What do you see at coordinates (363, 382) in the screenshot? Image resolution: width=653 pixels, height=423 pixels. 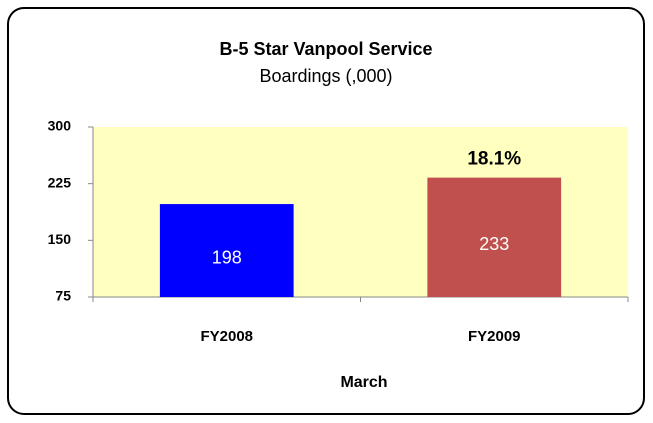 I see `x-axis-label: March` at bounding box center [363, 382].